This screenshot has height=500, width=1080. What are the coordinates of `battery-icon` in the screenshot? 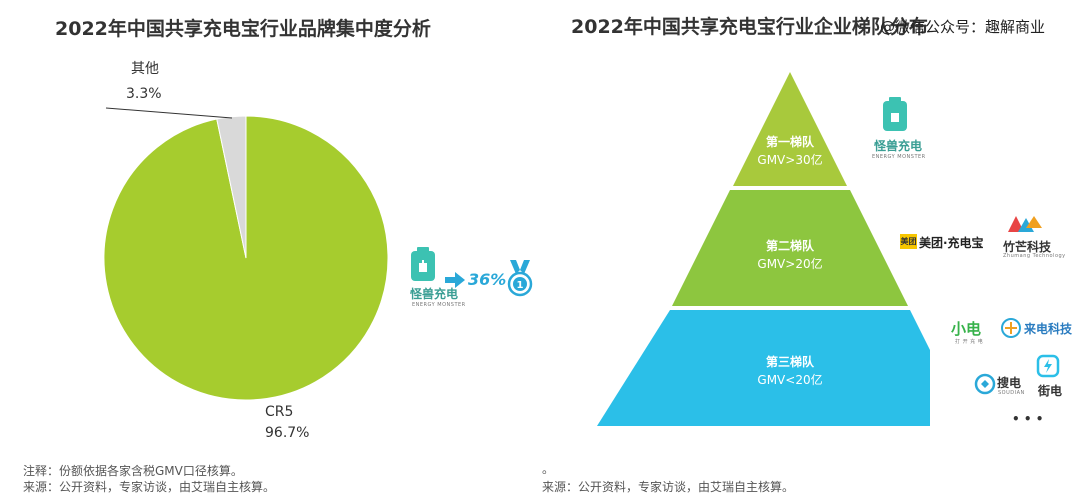 It's located at (423, 264).